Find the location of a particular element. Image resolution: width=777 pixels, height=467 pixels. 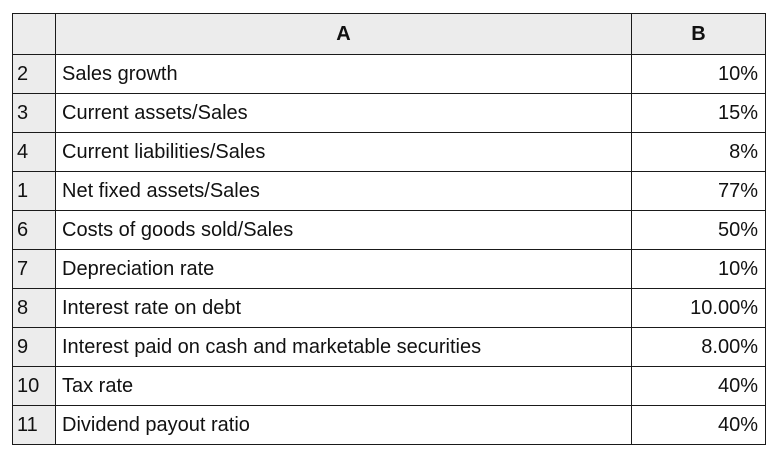

cell-value: 8.00% is located at coordinates (698, 347).